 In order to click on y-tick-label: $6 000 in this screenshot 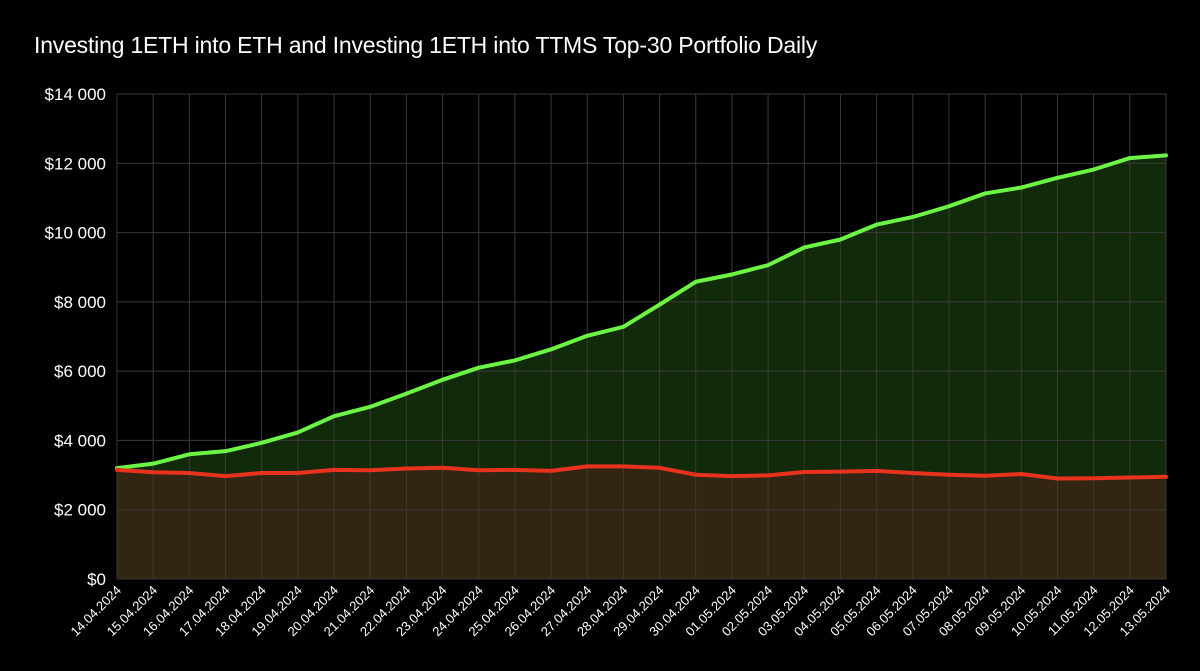, I will do `click(80, 371)`.